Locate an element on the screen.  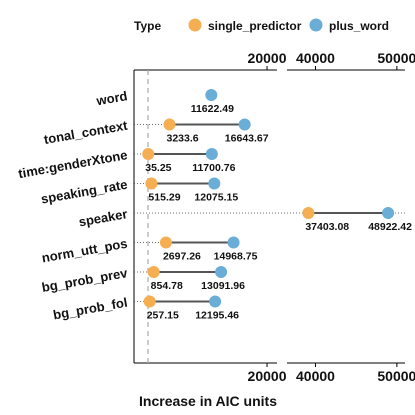
legend: Type single_predictor plus_word is located at coordinates (261, 25).